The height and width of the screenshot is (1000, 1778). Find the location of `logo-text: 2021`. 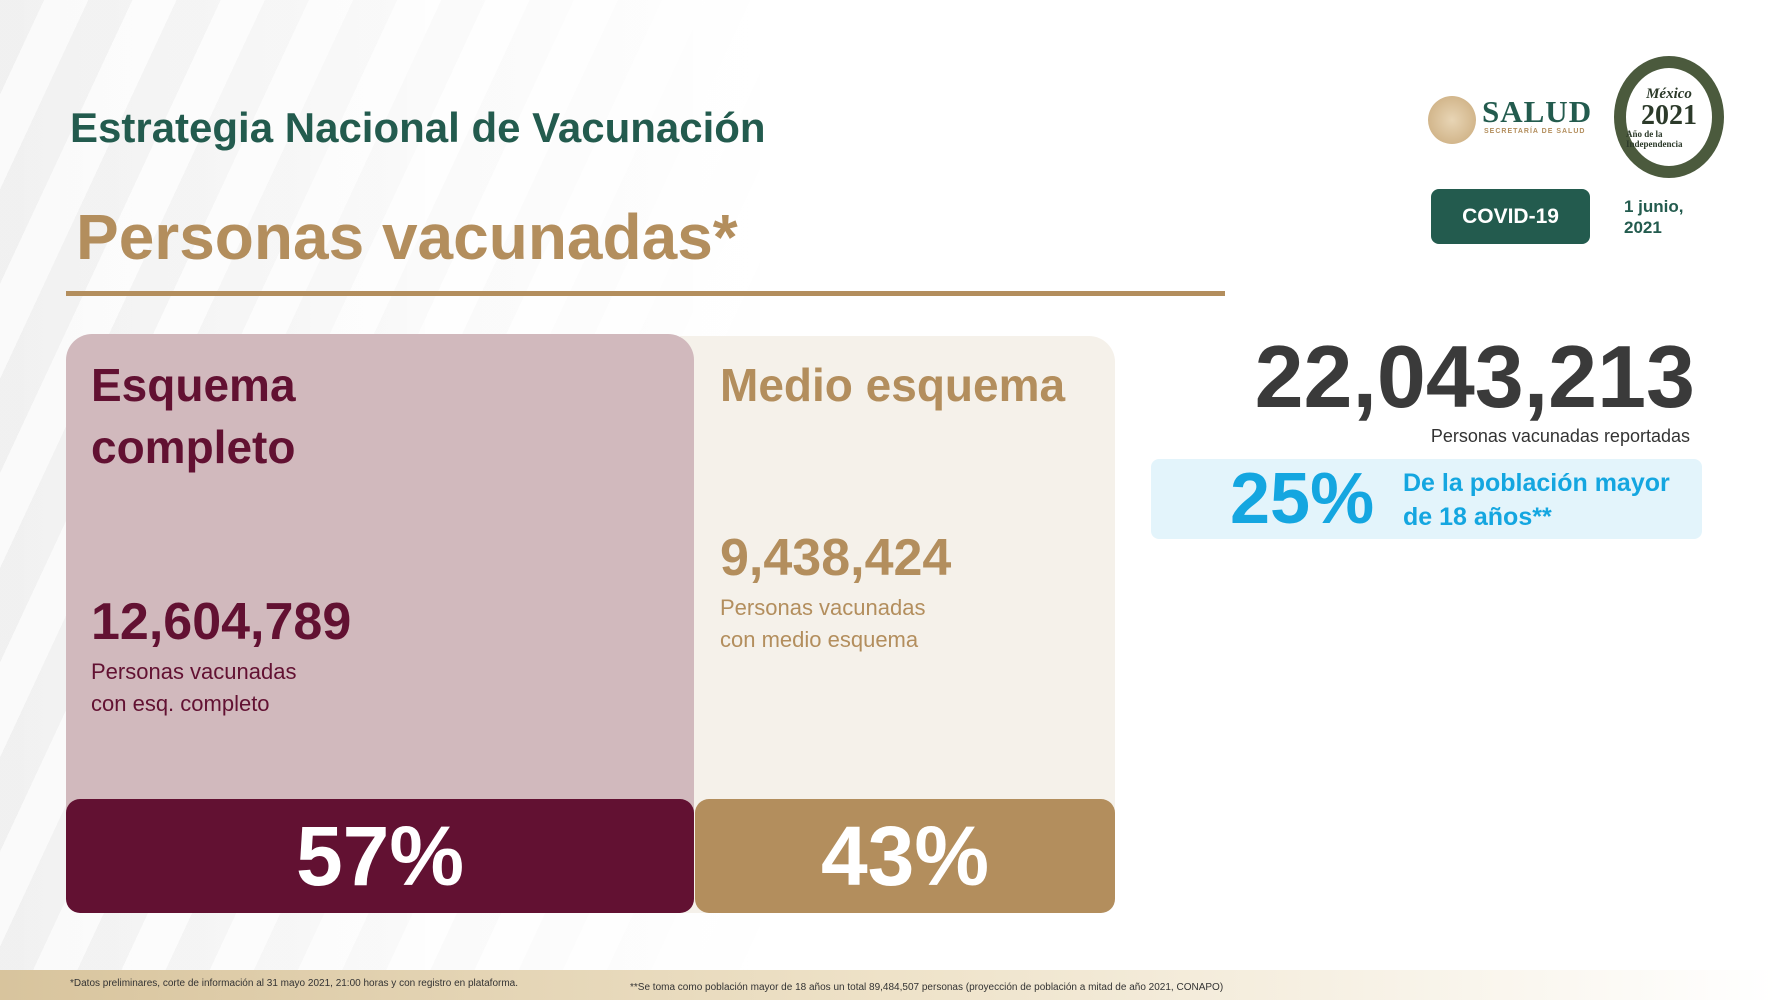

logo-text: 2021 is located at coordinates (1669, 115).